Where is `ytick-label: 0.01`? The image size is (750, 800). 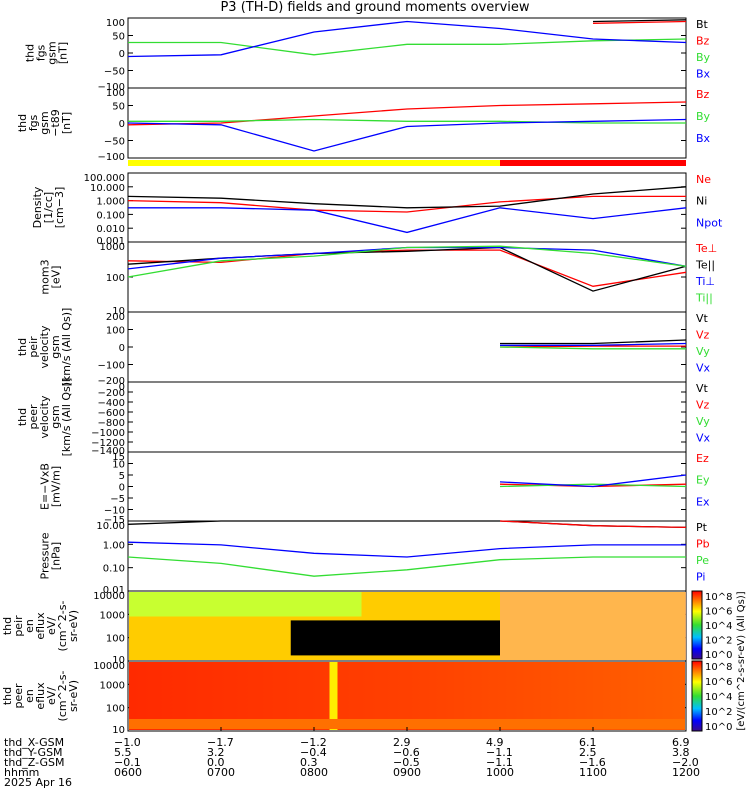
ytick-label: 0.01 is located at coordinates (114, 590).